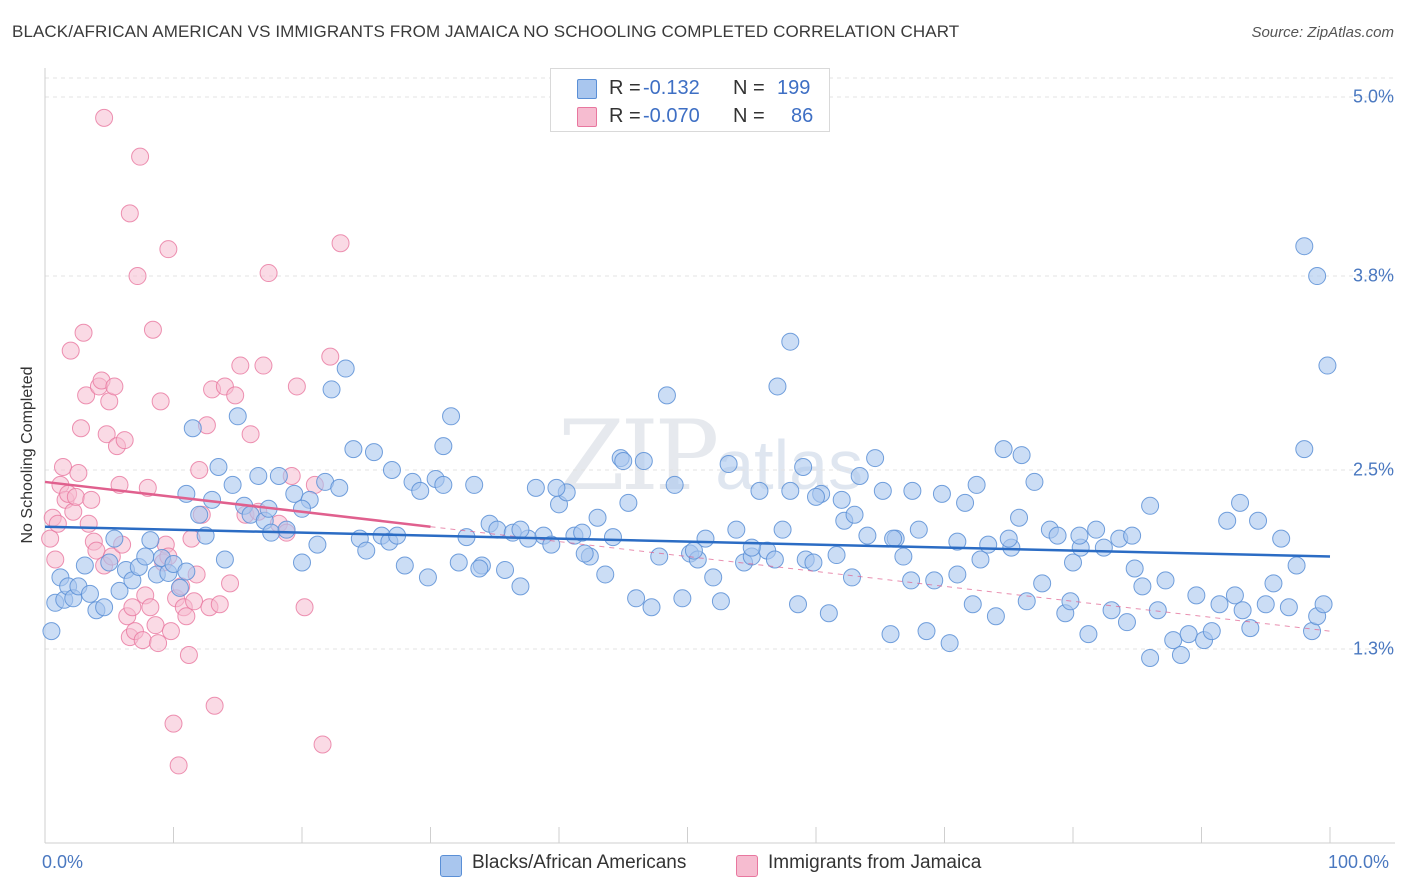 The width and height of the screenshot is (1406, 892). What do you see at coordinates (687, 541) in the screenshot?
I see `black-trend-line` at bounding box center [687, 541].